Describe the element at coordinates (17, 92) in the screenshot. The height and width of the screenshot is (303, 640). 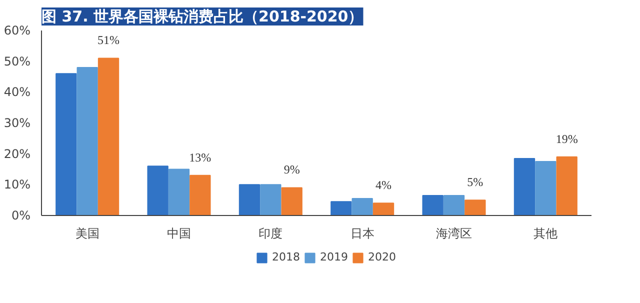
I see `y-tick-label: 40%` at that location.